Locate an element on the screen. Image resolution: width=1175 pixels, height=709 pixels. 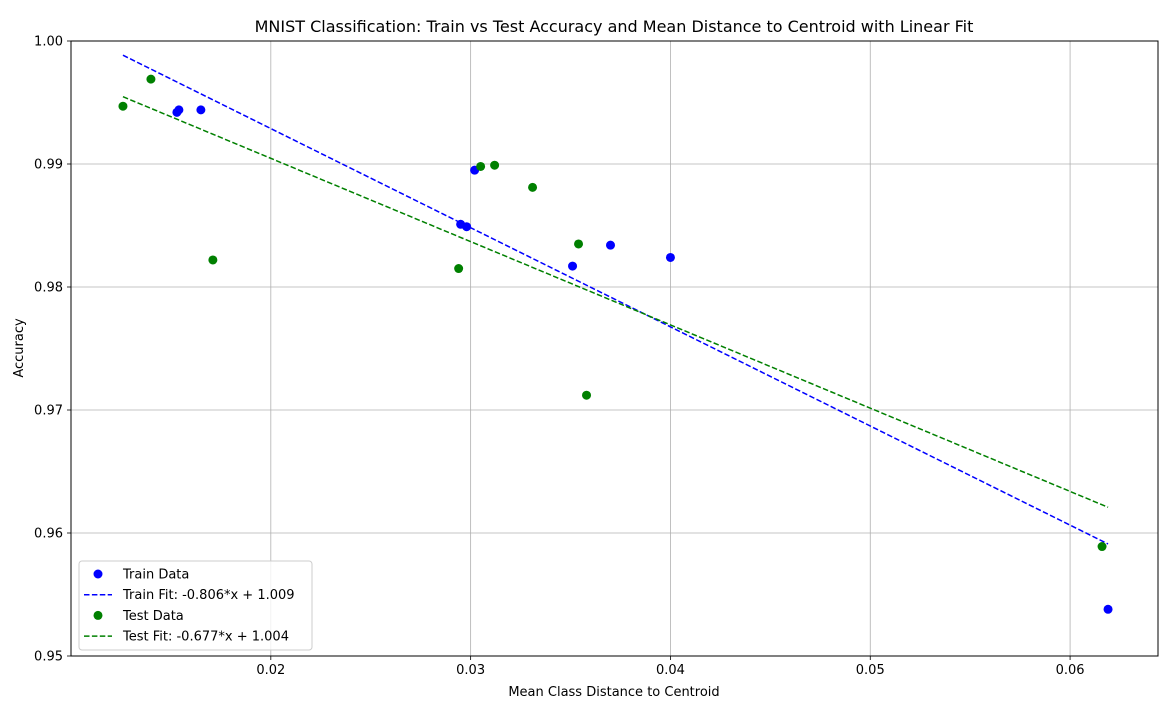
x-tick-label: 0.05 is located at coordinates (870, 670).